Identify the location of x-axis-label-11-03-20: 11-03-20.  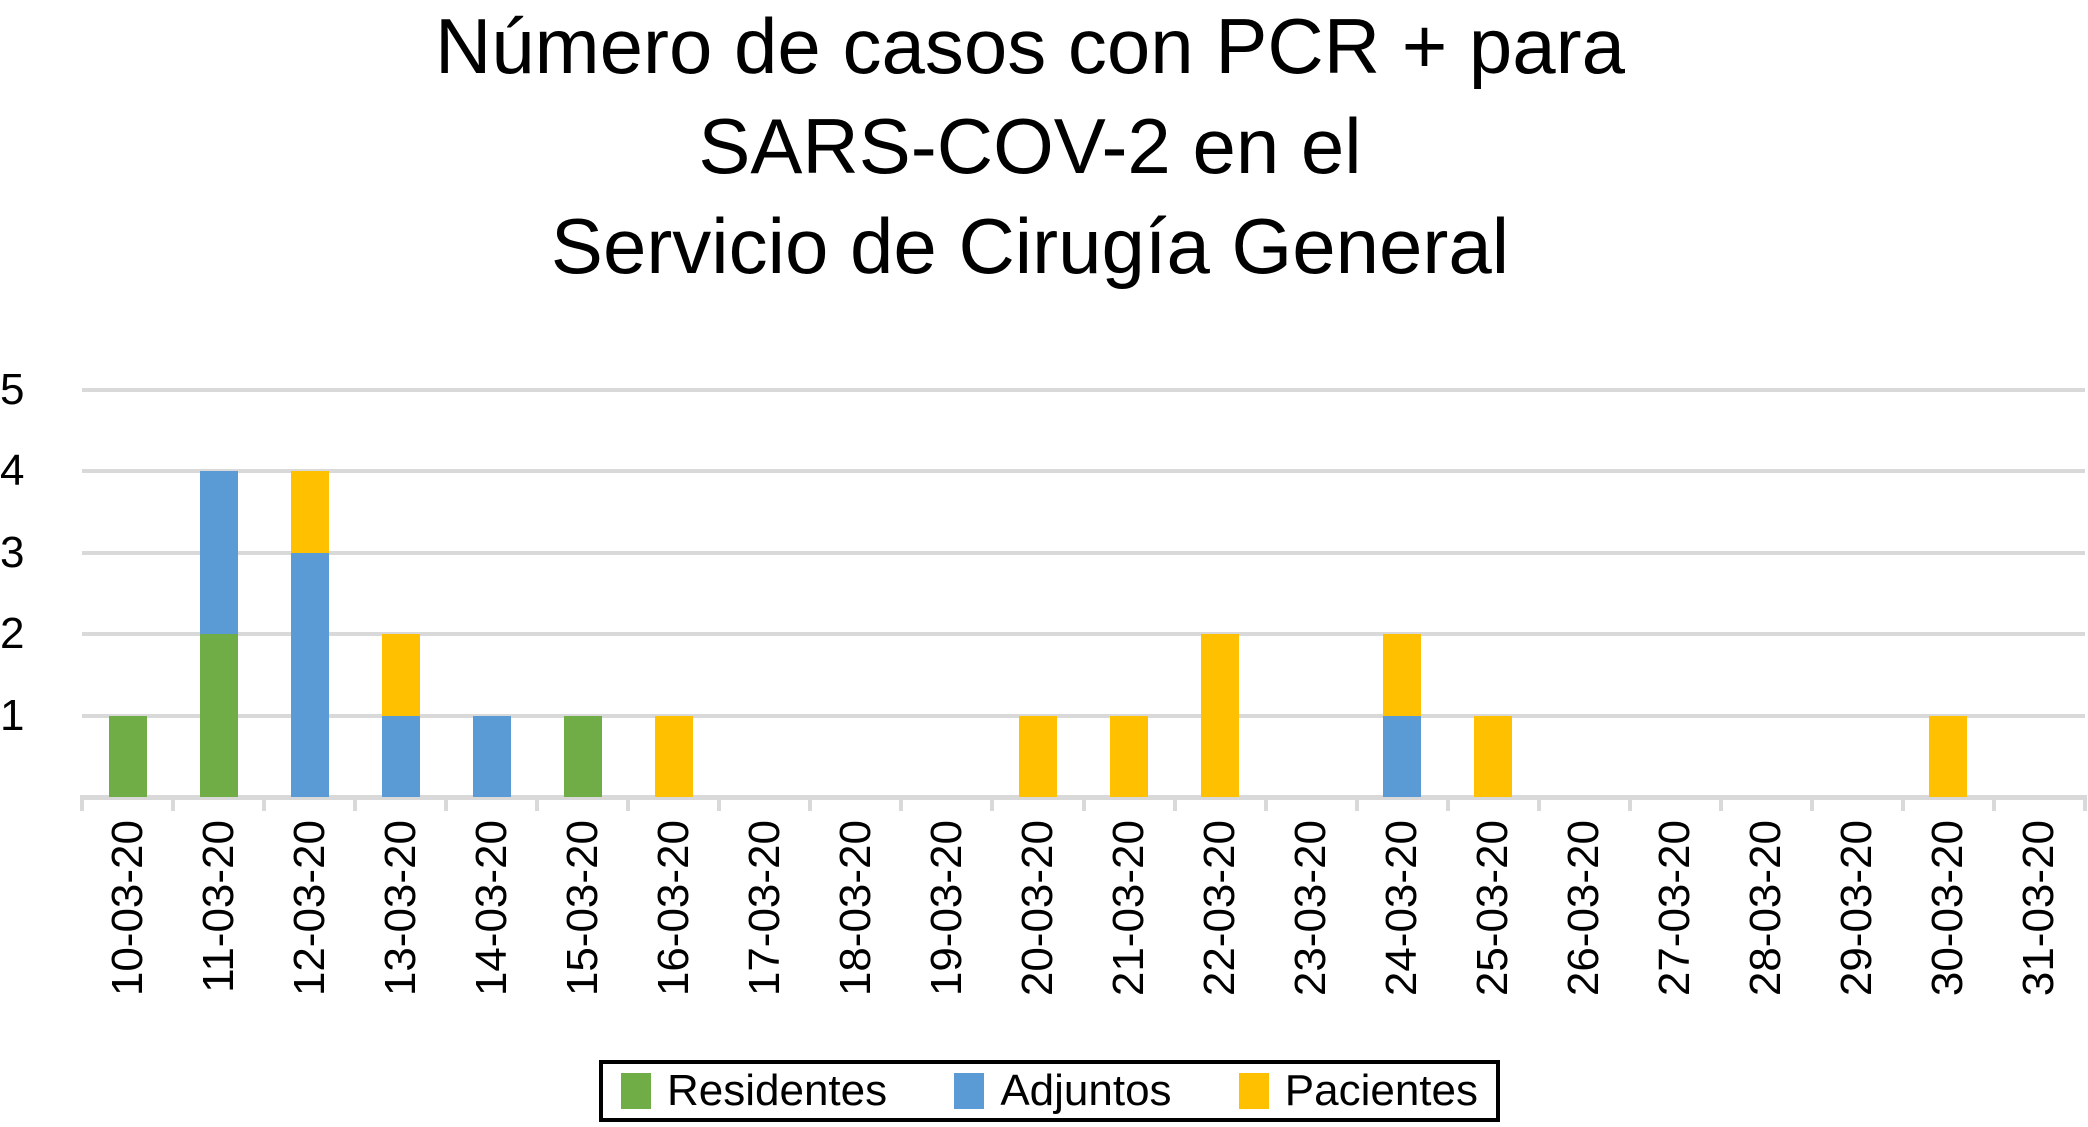
(218, 906).